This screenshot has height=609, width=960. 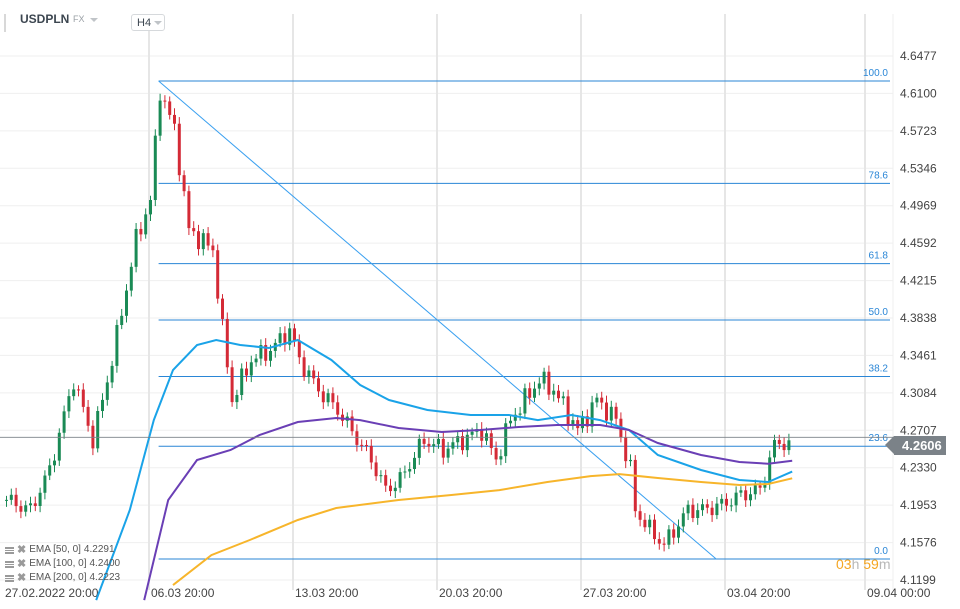 What do you see at coordinates (918, 580) in the screenshot?
I see `y-tick-label: 4.1199` at bounding box center [918, 580].